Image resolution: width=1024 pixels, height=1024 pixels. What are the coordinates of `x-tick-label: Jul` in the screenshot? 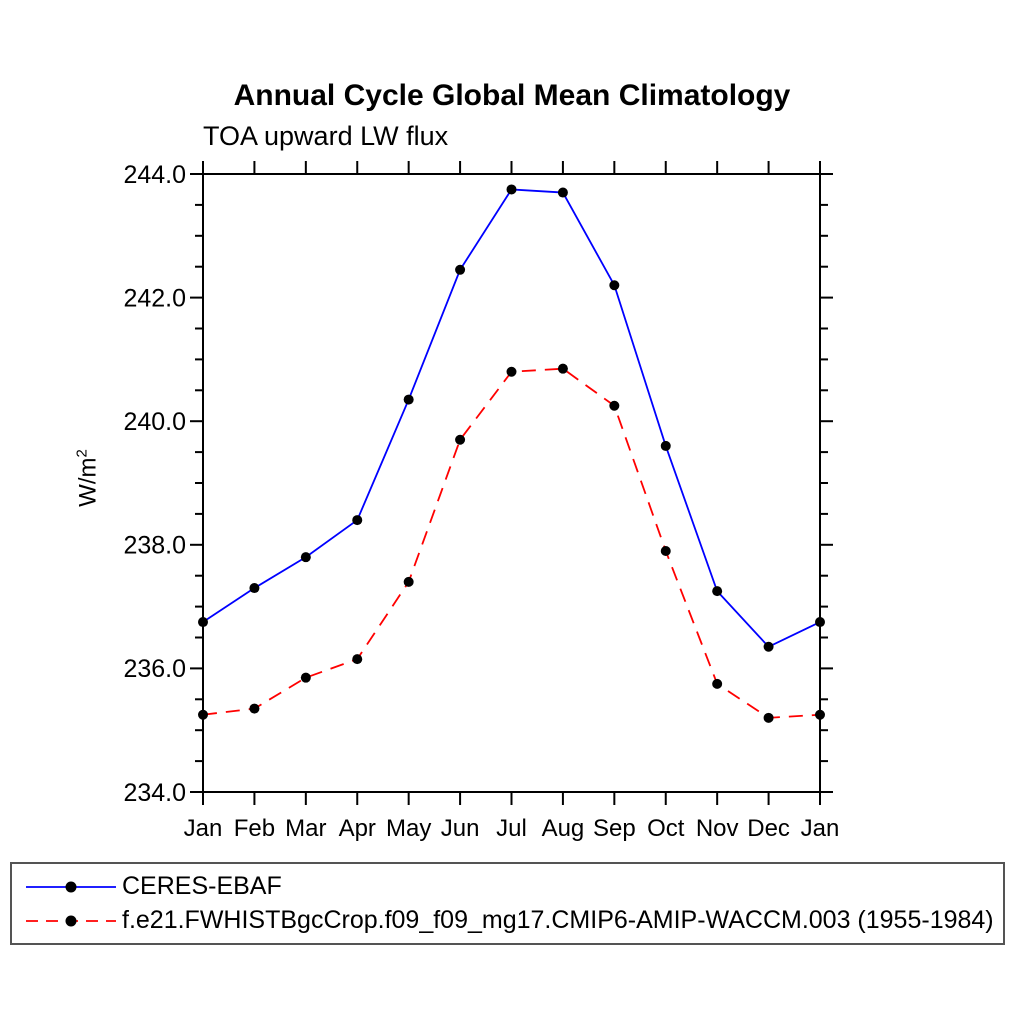 It's located at (511, 828).